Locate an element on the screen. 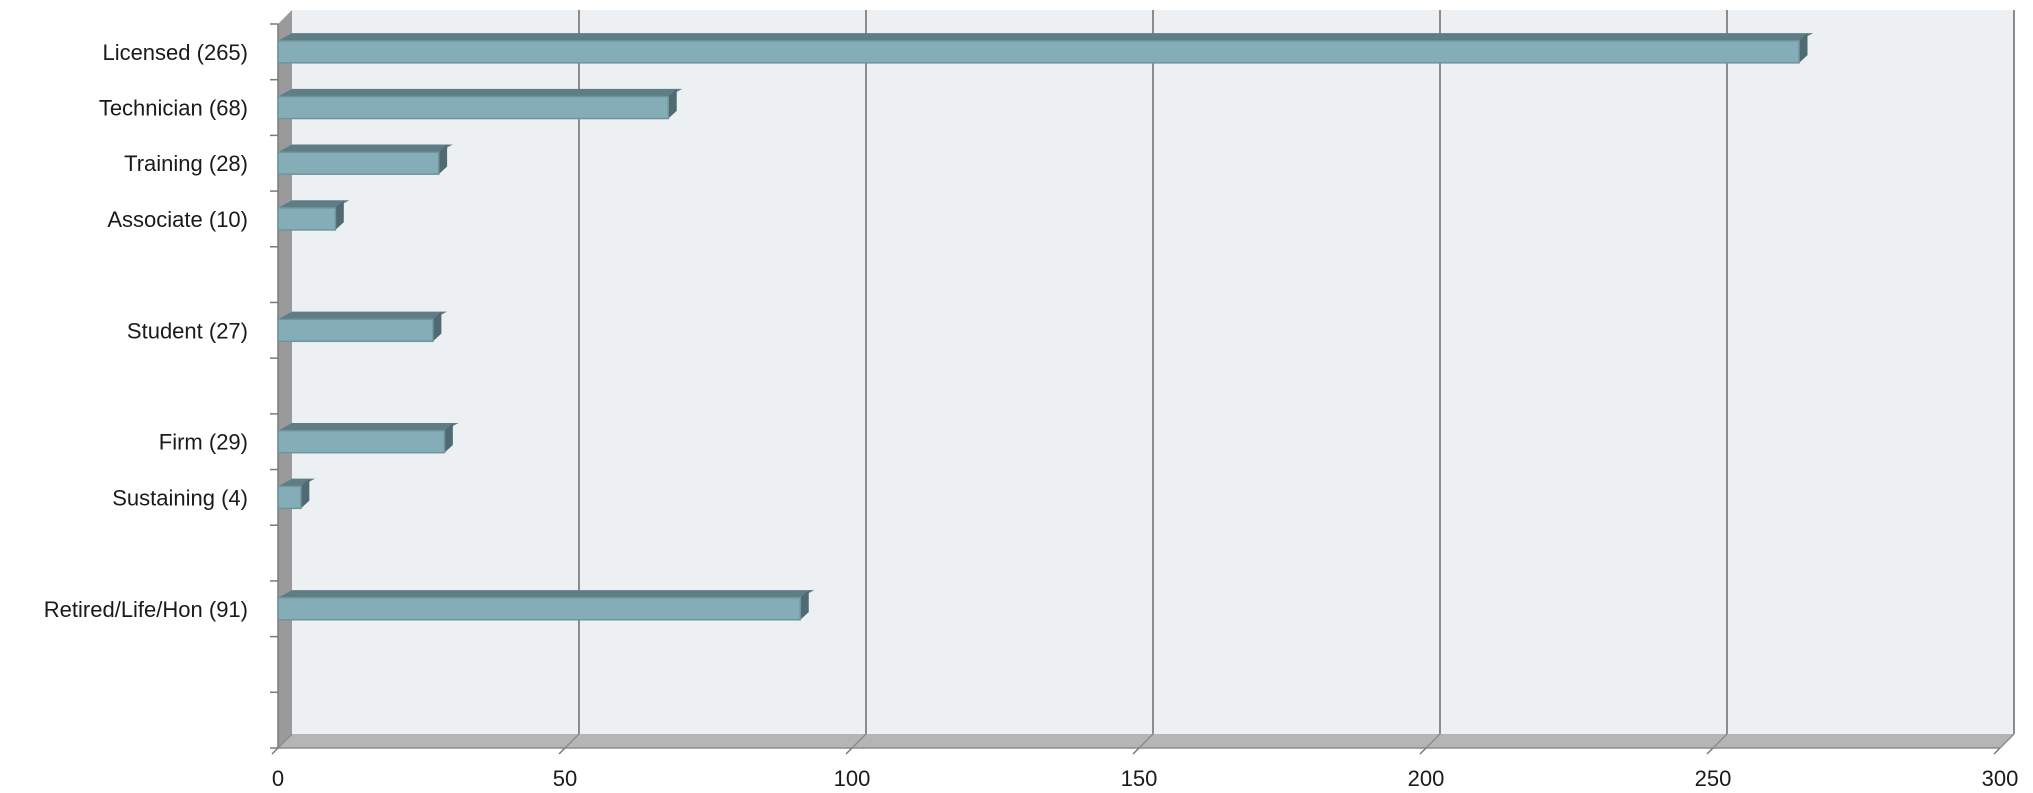 This screenshot has width=2033, height=793. plot-side-wall is located at coordinates (285, 379).